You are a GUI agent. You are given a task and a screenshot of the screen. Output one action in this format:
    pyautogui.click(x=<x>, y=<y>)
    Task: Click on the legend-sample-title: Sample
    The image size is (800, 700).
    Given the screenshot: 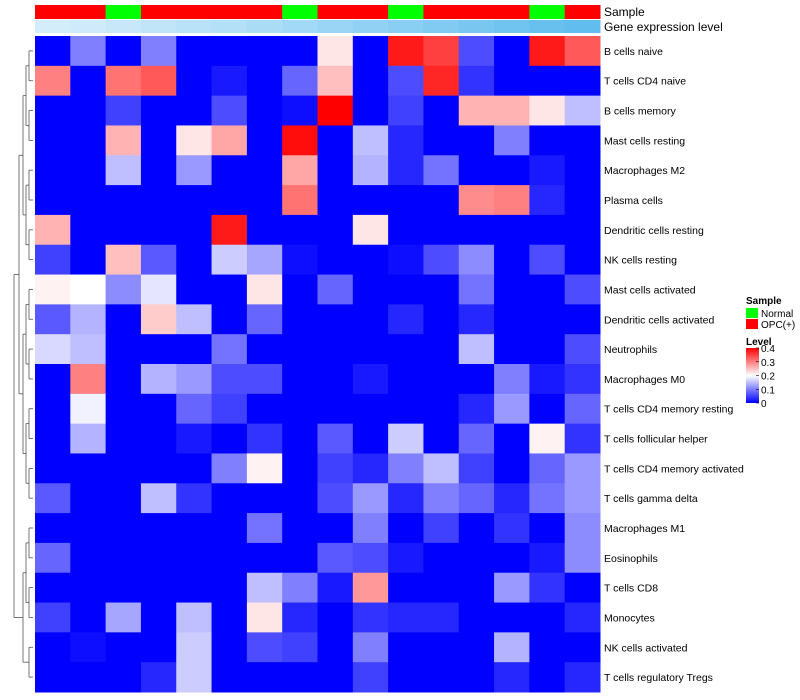 What is the action you would take?
    pyautogui.click(x=764, y=301)
    